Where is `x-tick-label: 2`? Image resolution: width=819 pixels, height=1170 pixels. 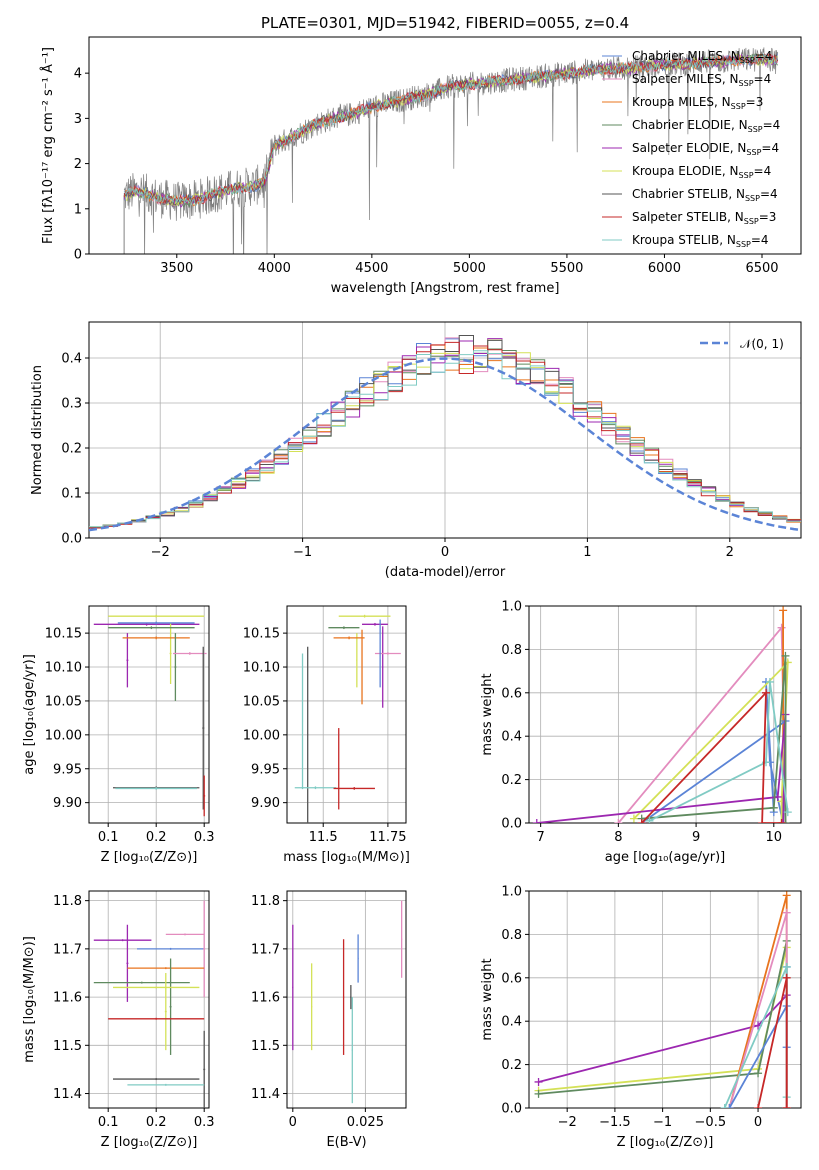 x-tick-label: 2 is located at coordinates (730, 552).